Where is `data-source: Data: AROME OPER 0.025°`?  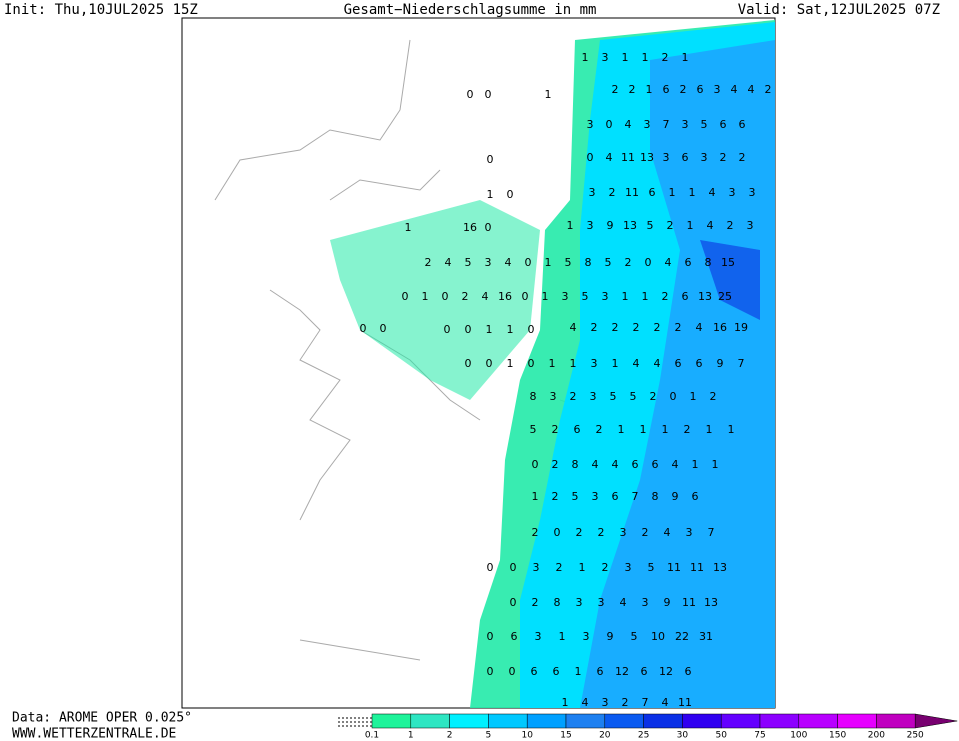 data-source: Data: AROME OPER 0.025° is located at coordinates (102, 718).